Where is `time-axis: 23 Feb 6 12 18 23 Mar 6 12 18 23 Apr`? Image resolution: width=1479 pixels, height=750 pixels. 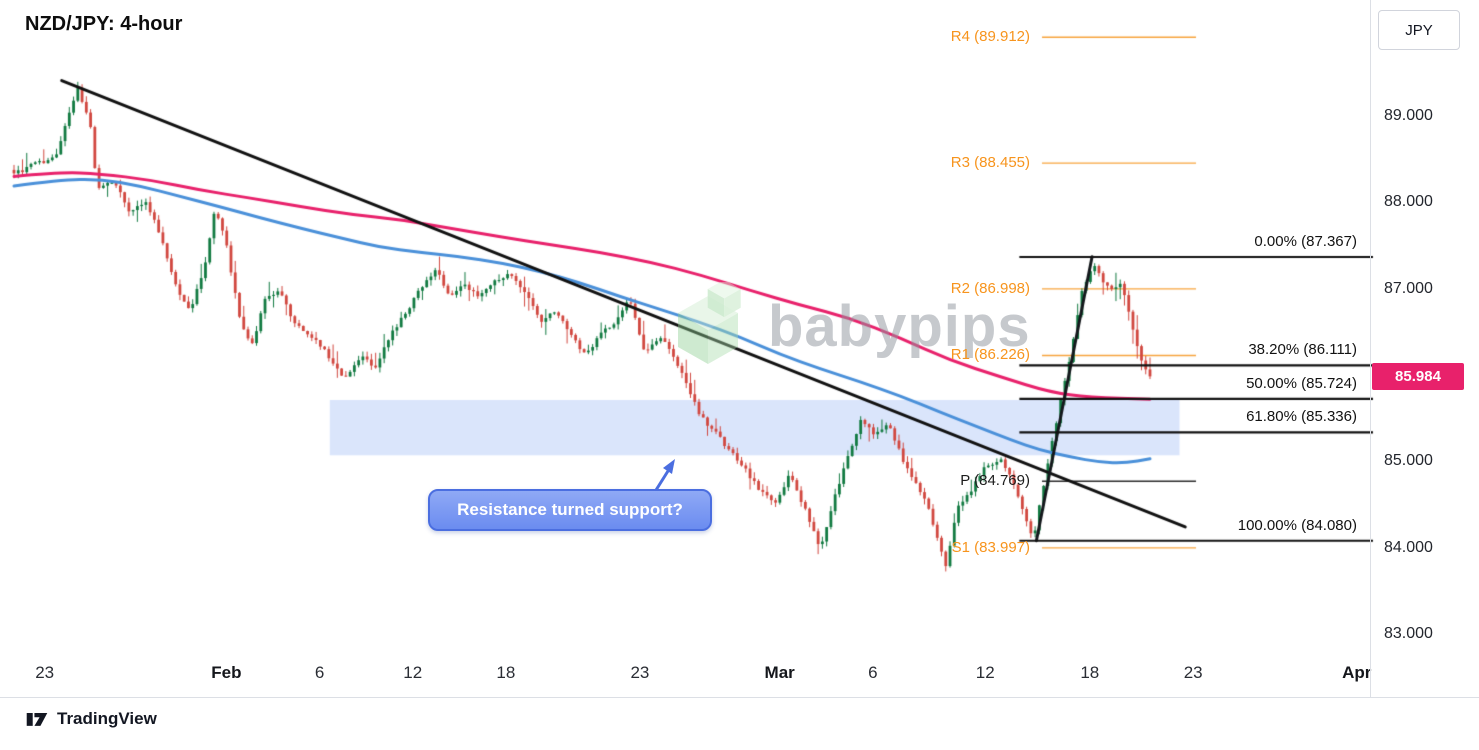
time-axis: 23 Feb 6 12 18 23 Mar 6 12 18 23 Apr is located at coordinates (686, 676).